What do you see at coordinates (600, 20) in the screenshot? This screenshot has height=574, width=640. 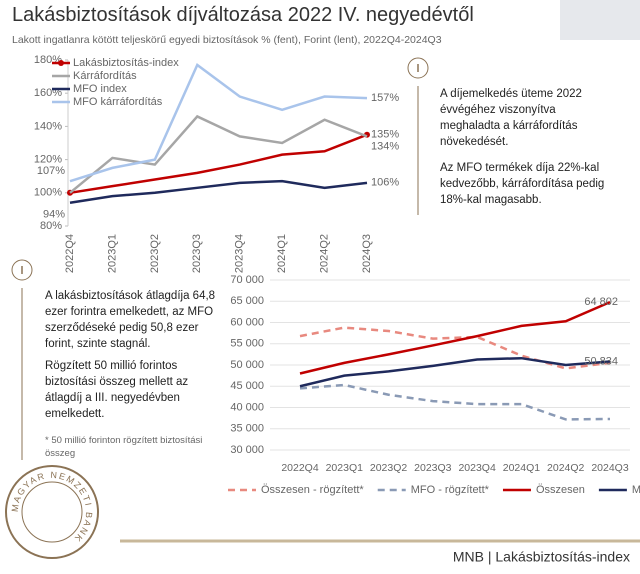 I see `building-illustration` at bounding box center [600, 20].